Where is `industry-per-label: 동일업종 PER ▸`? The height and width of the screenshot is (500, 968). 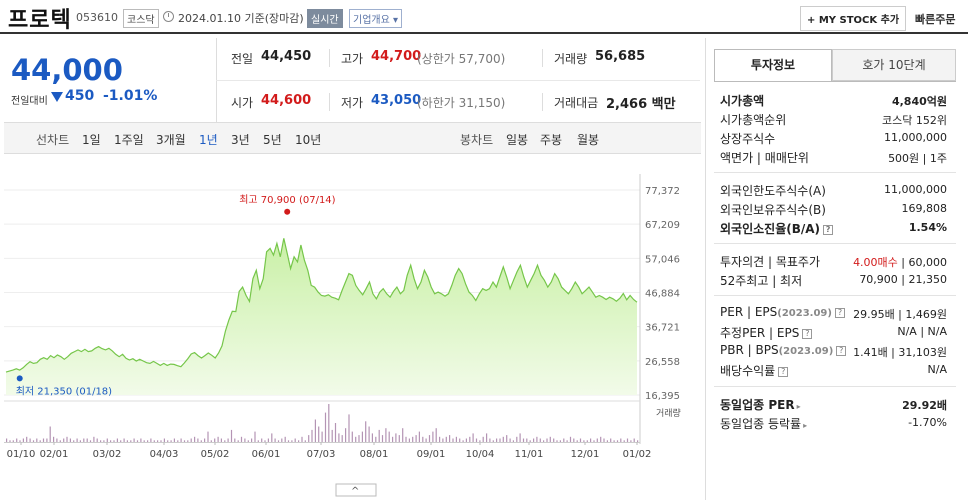
industry-per-label: 동일업종 PER ▸ is located at coordinates (760, 404).